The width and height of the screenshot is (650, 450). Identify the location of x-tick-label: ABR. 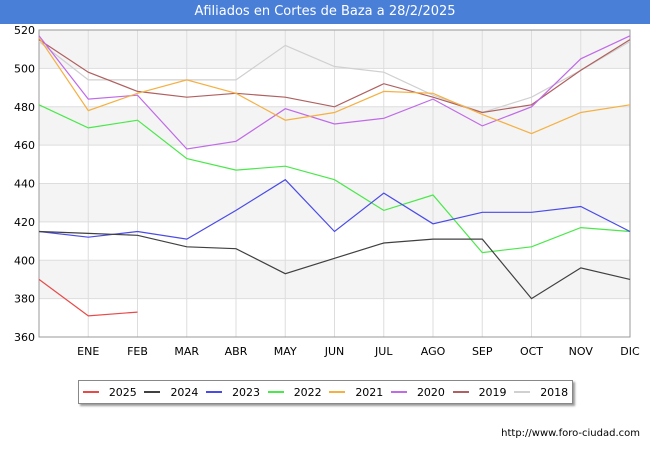
(236, 351).